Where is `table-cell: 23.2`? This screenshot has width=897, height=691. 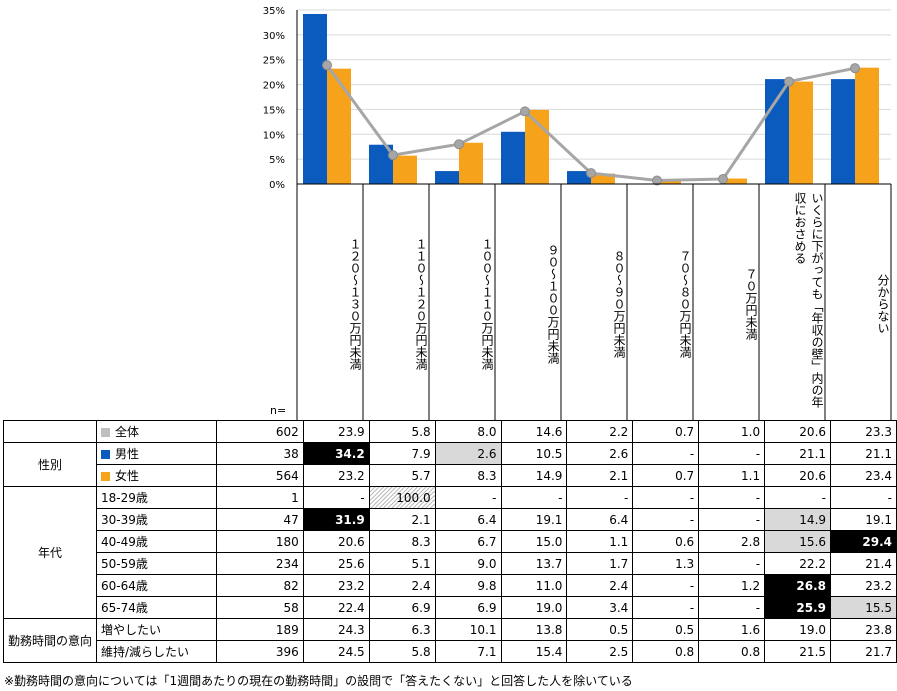
table-cell: 23.2 is located at coordinates (336, 585).